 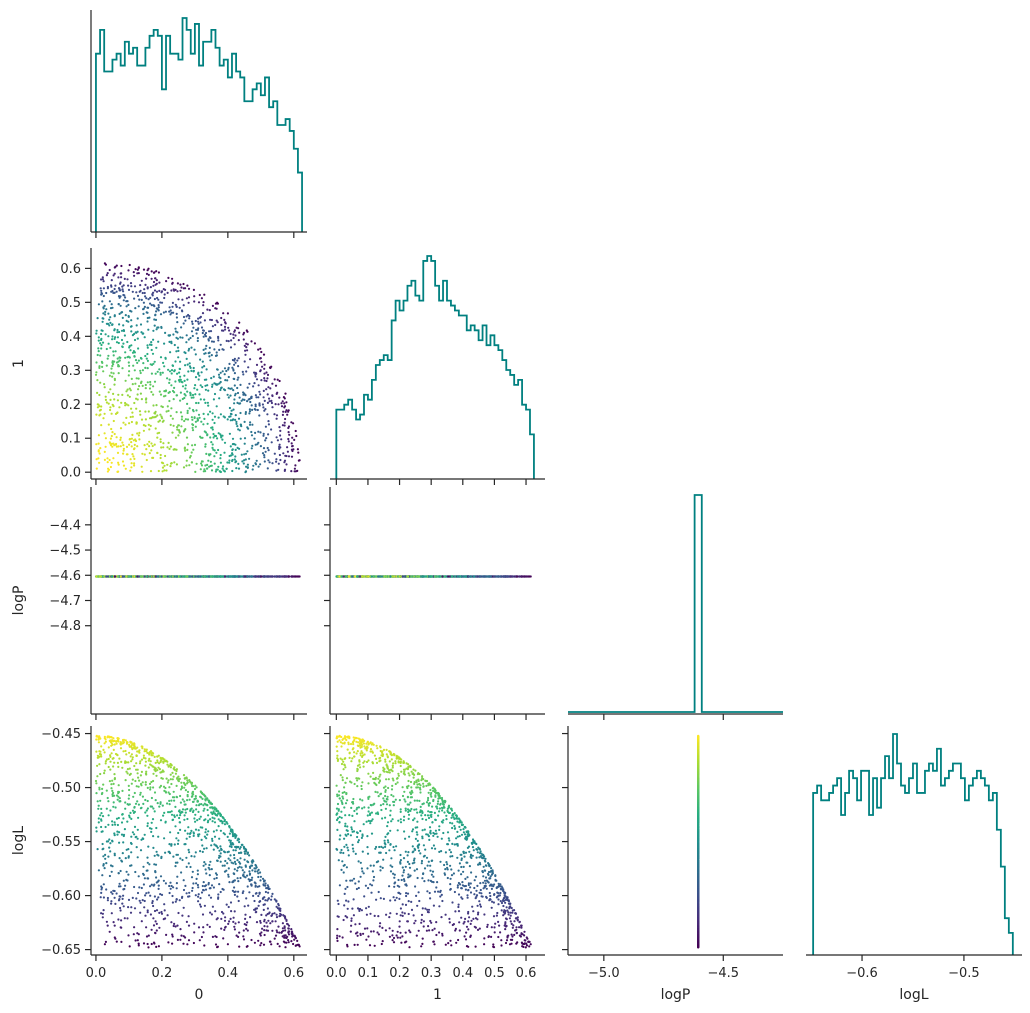 What do you see at coordinates (70, 439) in the screenshot?
I see `y-tick-label: 0.1` at bounding box center [70, 439].